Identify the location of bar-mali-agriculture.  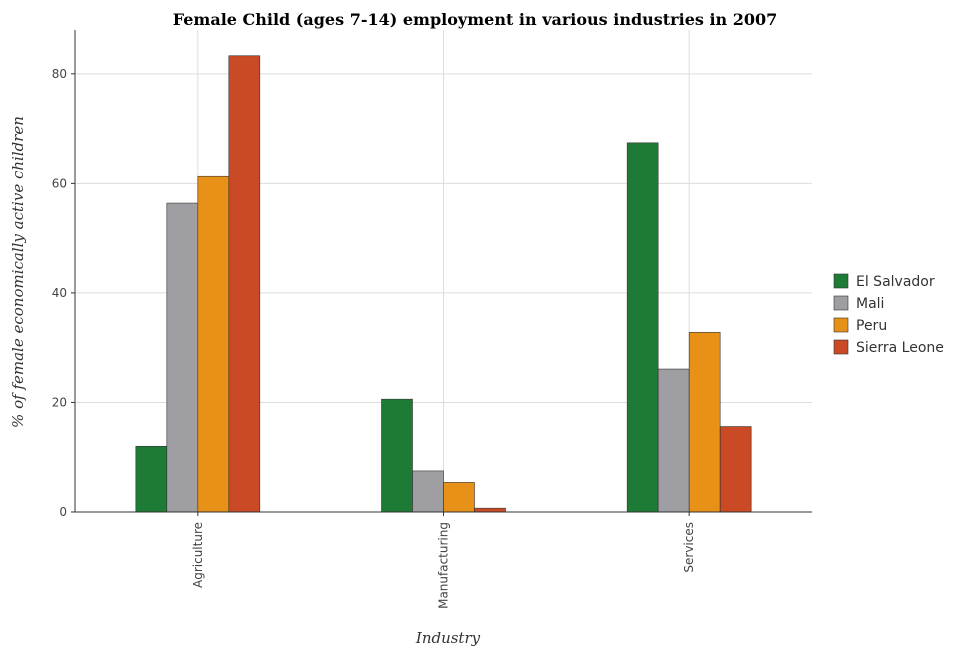
(182, 357).